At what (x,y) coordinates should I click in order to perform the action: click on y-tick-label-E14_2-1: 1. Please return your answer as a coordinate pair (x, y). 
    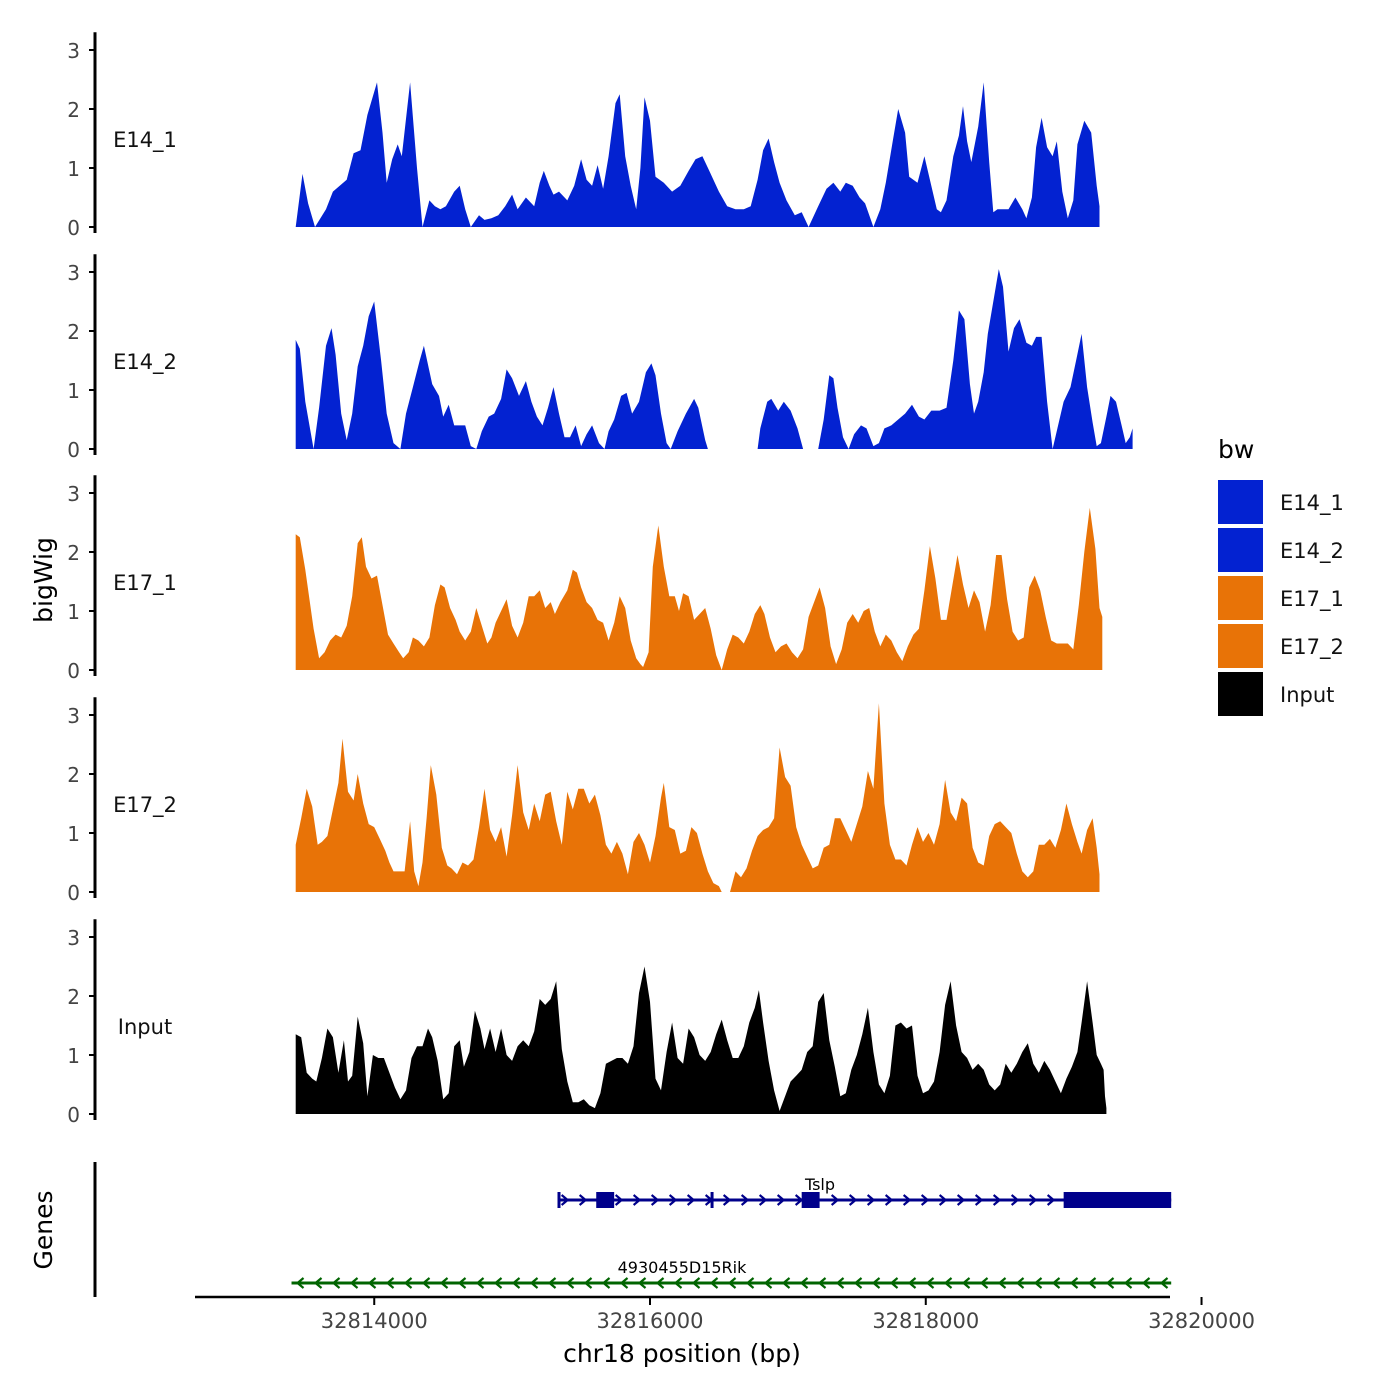
    Looking at the image, I should click on (73, 391).